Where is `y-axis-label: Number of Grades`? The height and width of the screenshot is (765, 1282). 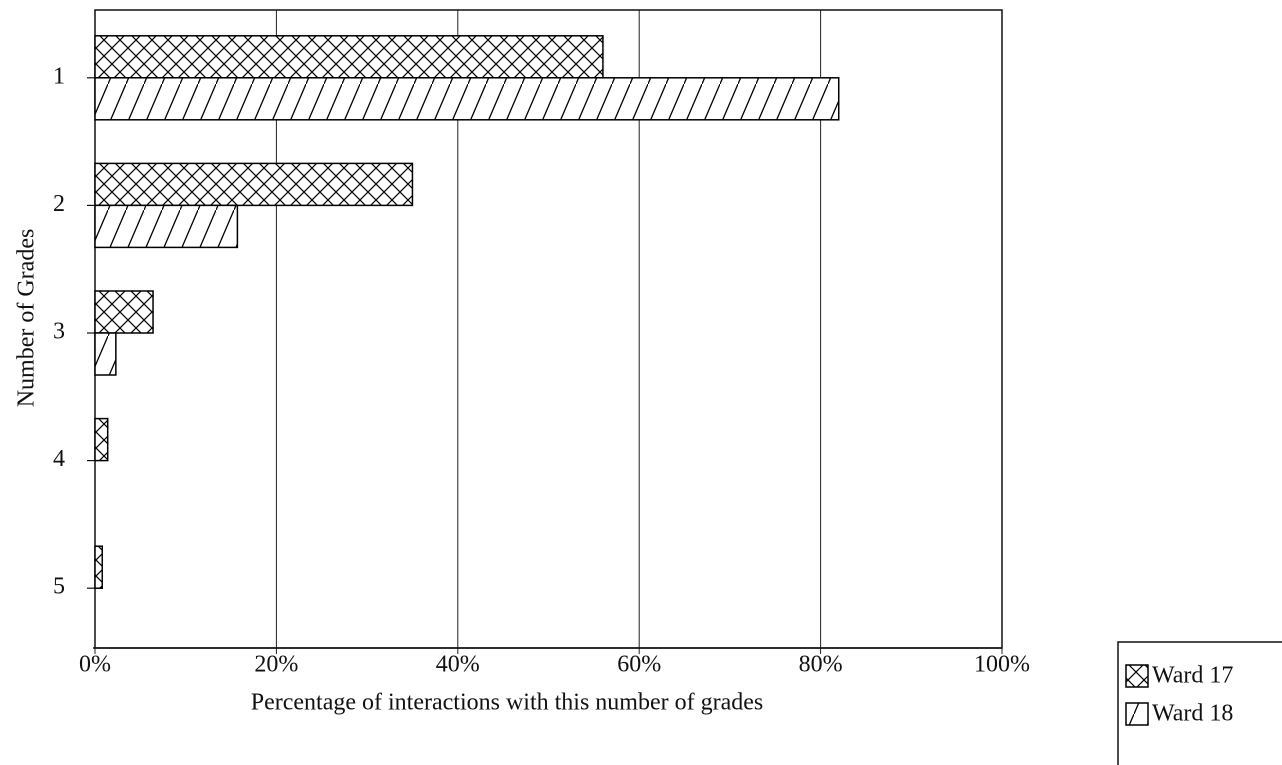
y-axis-label: Number of Grades is located at coordinates (27, 318).